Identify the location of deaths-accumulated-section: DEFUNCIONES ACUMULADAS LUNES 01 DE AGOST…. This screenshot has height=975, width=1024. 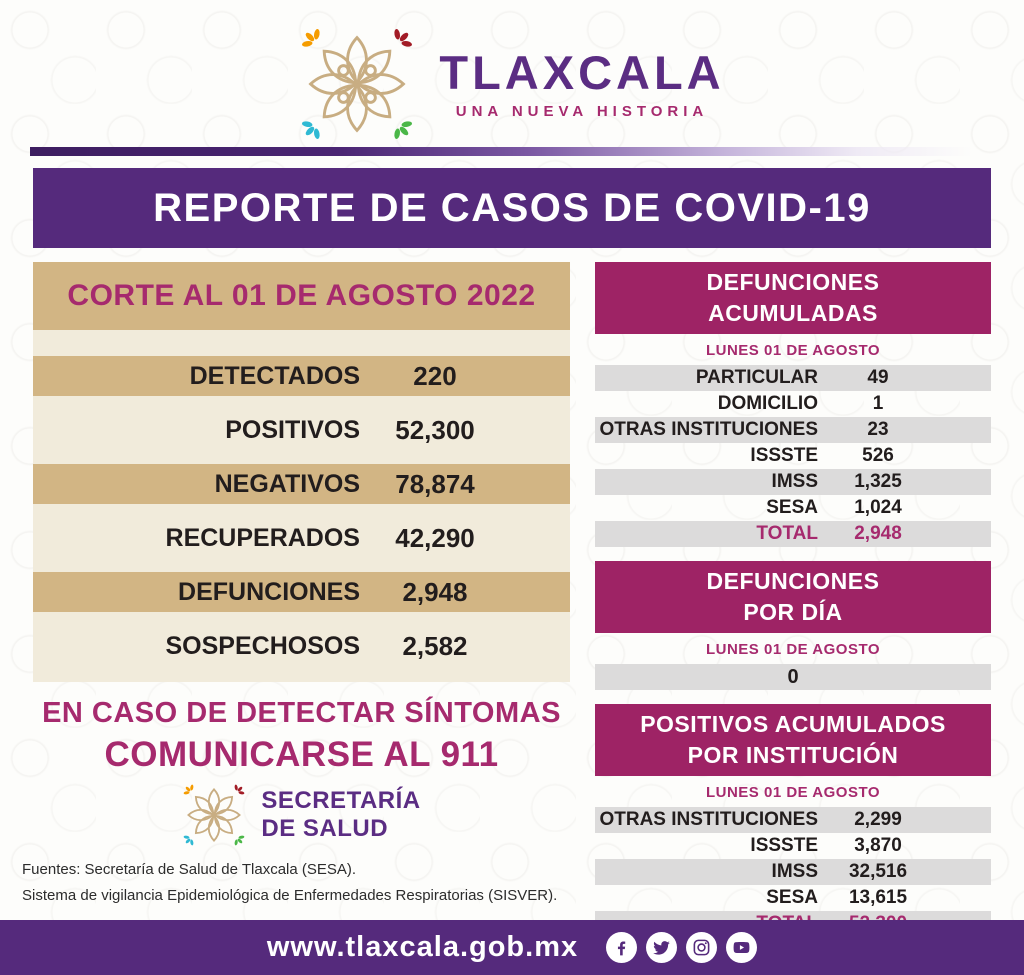
(793, 405).